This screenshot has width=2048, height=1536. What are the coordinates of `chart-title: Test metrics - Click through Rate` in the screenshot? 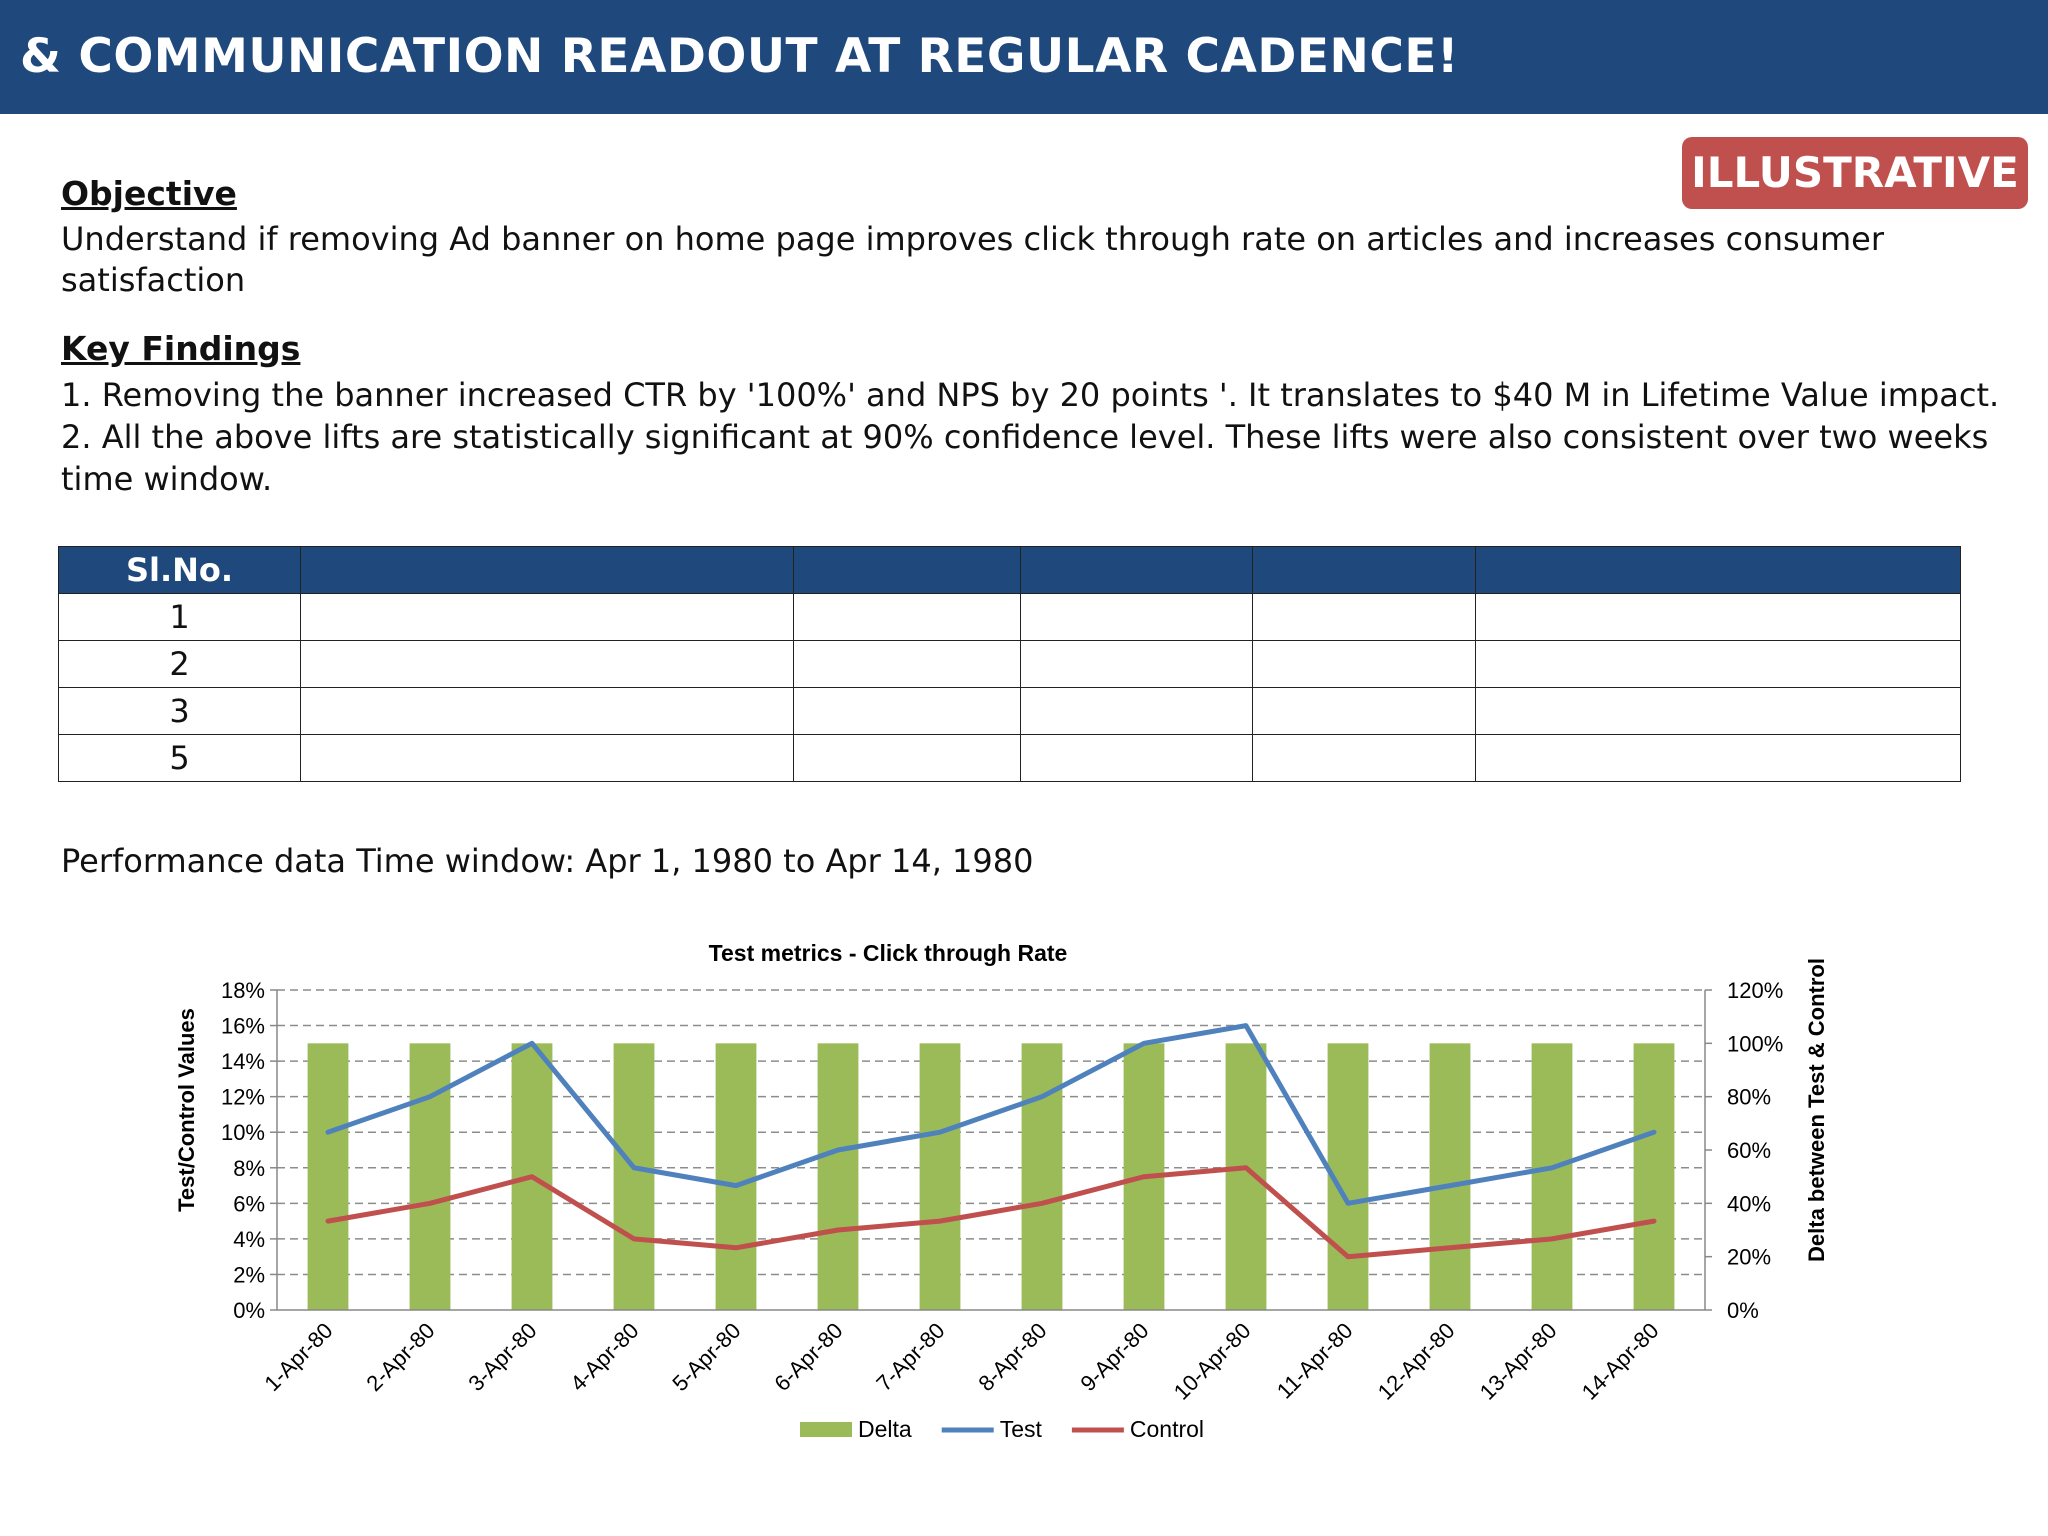 It's located at (888, 953).